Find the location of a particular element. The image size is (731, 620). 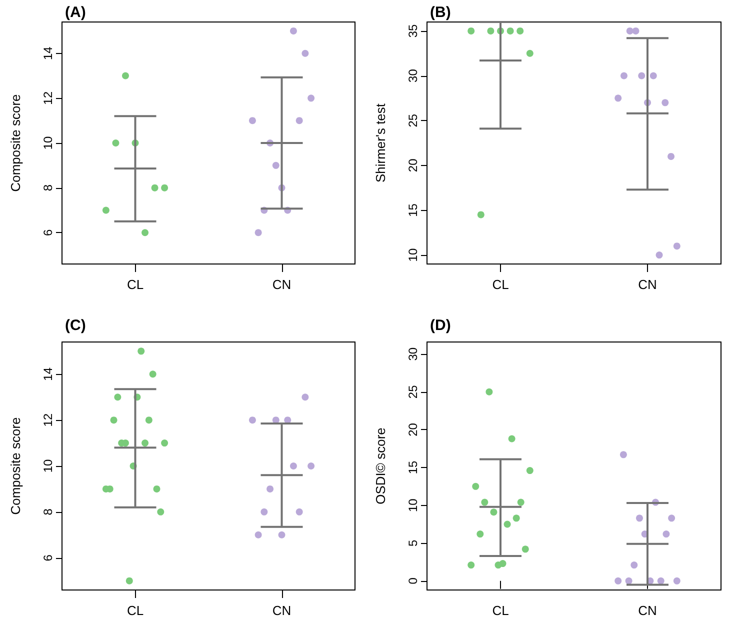

y-tick-label: 5 is located at coordinates (413, 542).